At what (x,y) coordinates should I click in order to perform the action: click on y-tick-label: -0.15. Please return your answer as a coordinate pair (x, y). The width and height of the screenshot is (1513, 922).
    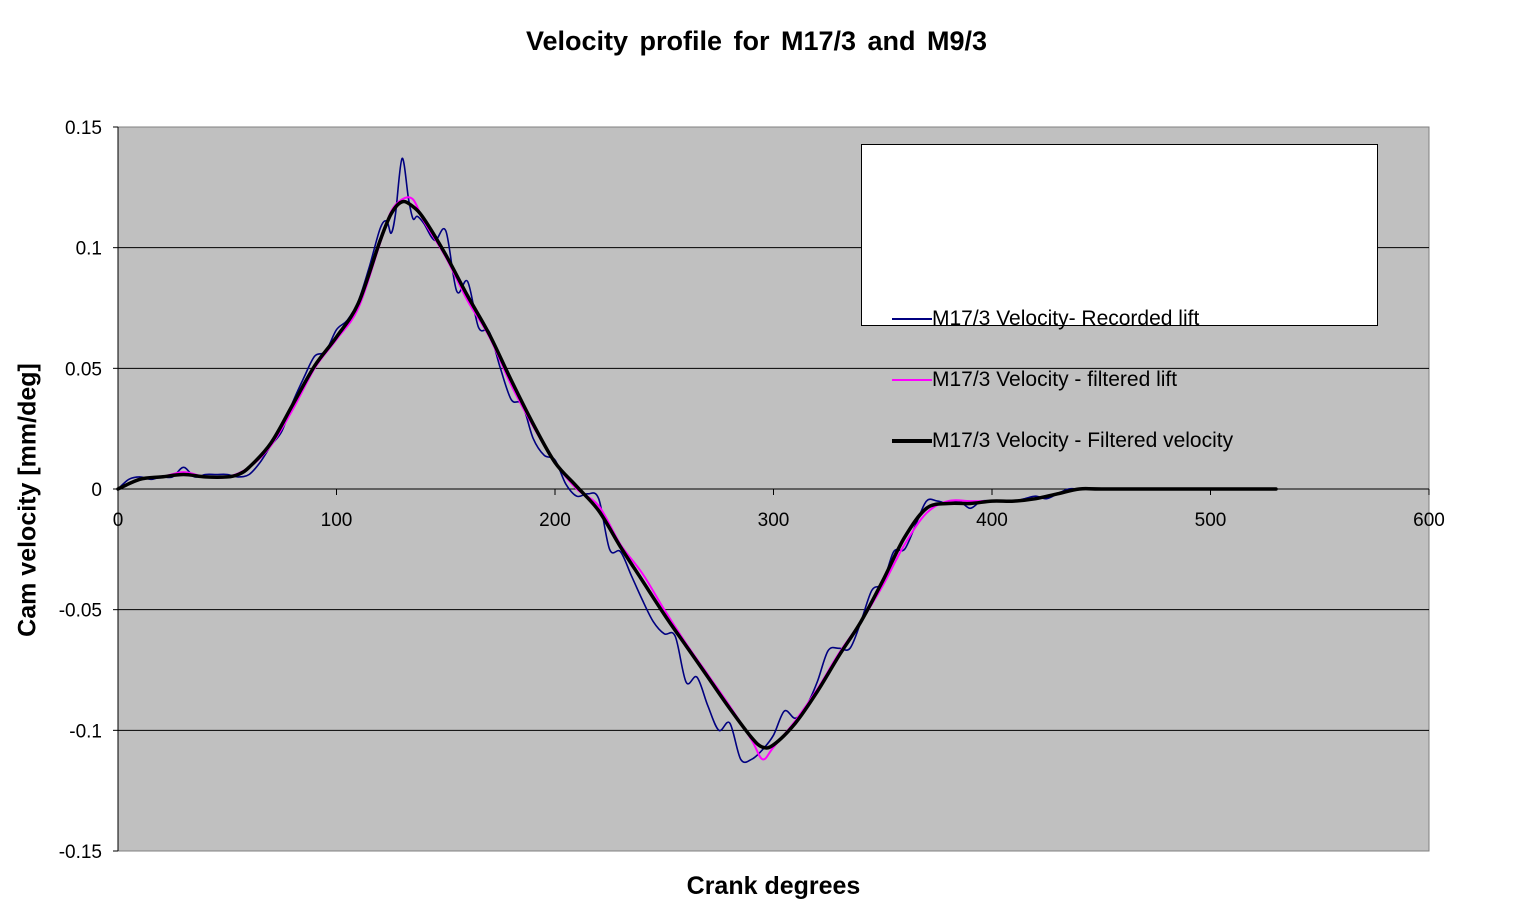
    Looking at the image, I should click on (80, 852).